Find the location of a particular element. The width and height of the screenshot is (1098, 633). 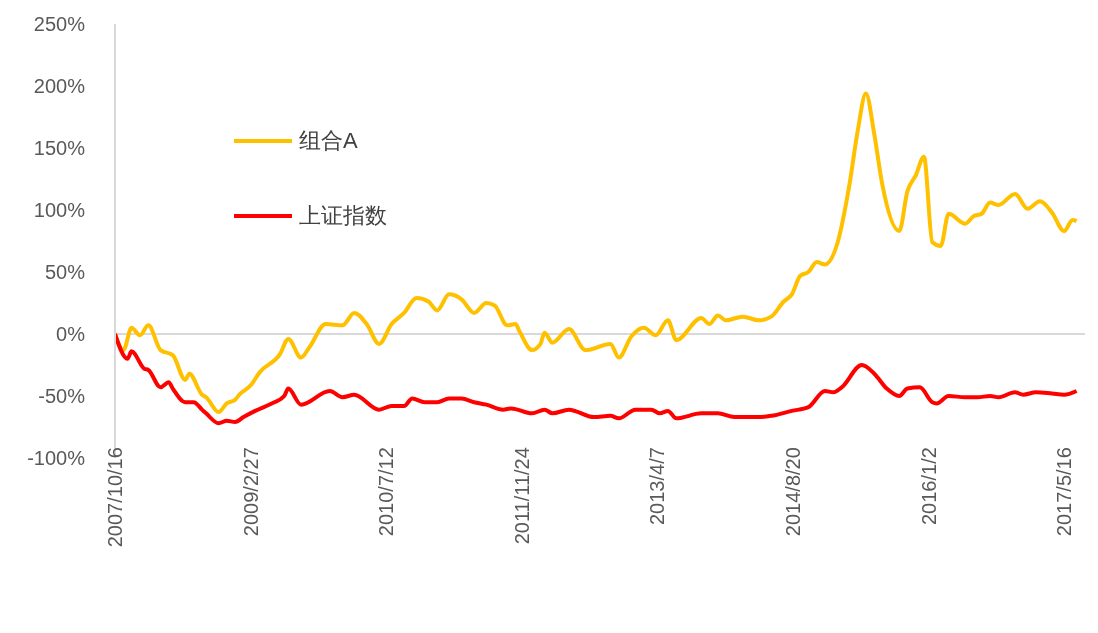

x-tick-label: 2016/1/2 is located at coordinates (928, 486).